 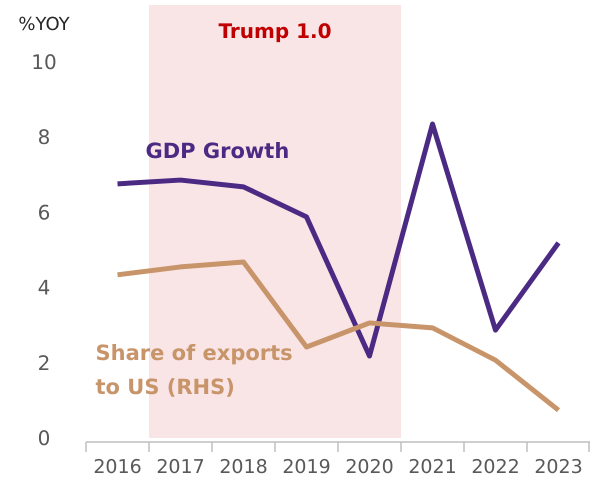 What do you see at coordinates (180, 467) in the screenshot?
I see `x-tick-label: 2017` at bounding box center [180, 467].